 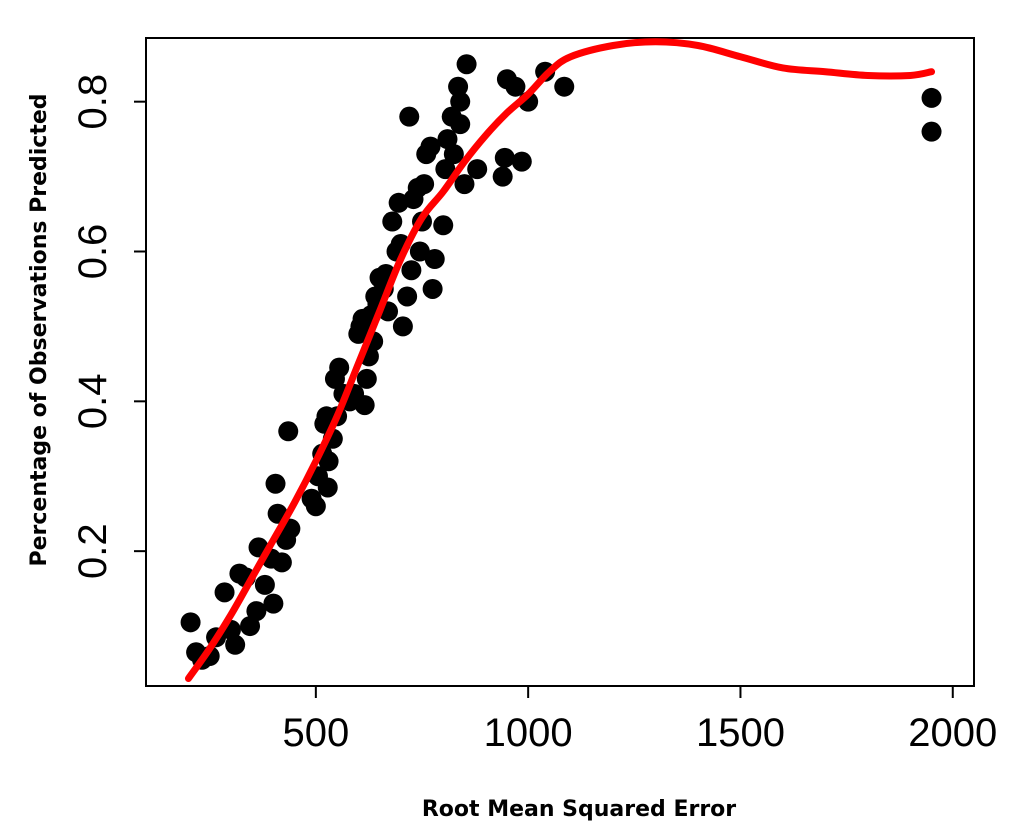 I want to click on x-axis: 500 1000 1500 2000, so click(x=639, y=720).